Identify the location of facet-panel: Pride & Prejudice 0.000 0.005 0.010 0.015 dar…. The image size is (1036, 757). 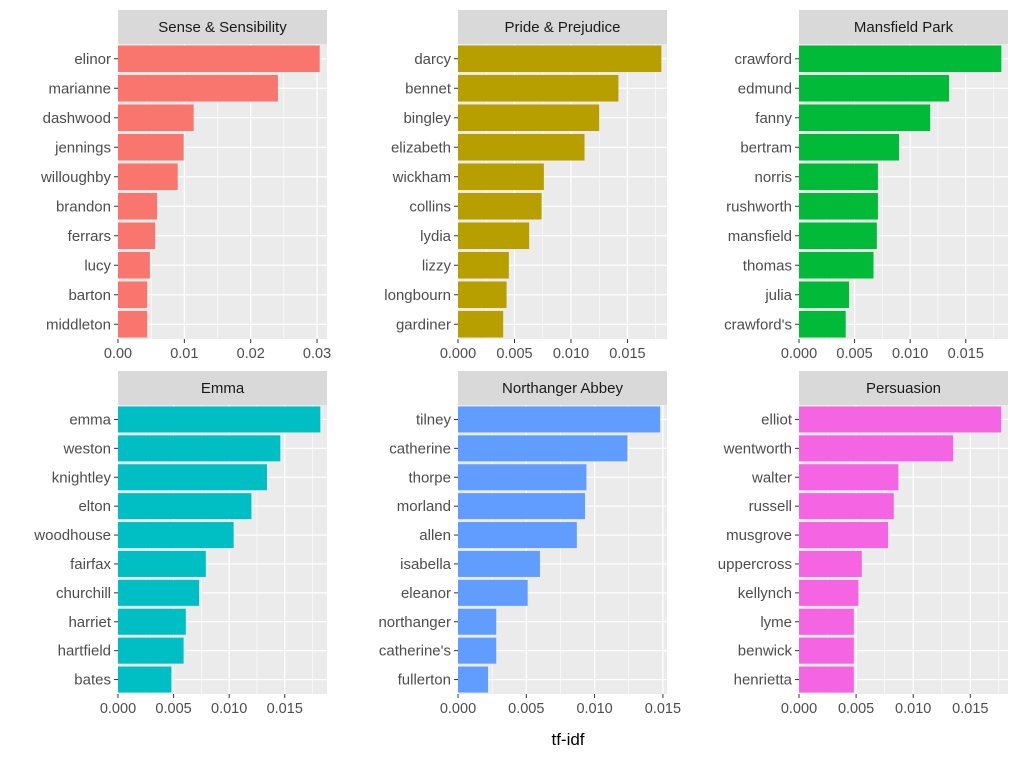
(525, 186).